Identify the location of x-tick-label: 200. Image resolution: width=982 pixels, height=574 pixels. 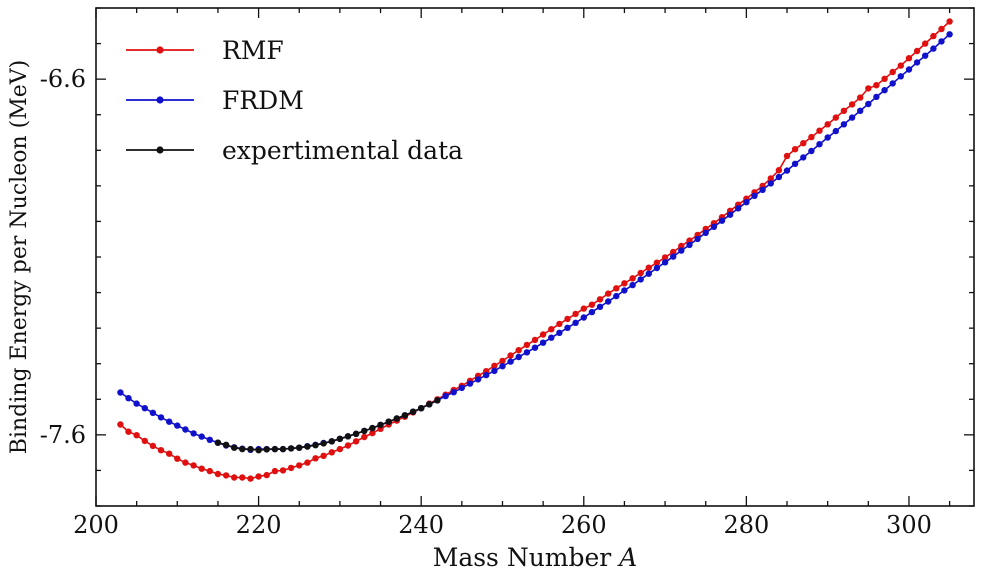
(96, 525).